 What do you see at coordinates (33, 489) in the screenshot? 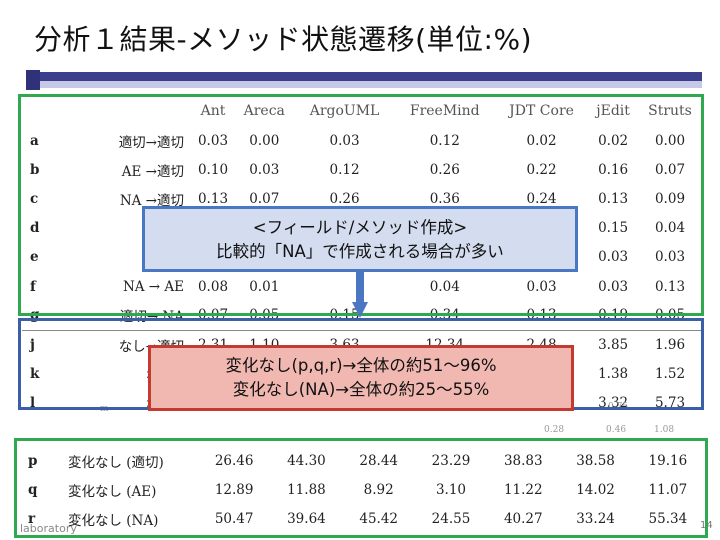
I see `row-id: q` at bounding box center [33, 489].